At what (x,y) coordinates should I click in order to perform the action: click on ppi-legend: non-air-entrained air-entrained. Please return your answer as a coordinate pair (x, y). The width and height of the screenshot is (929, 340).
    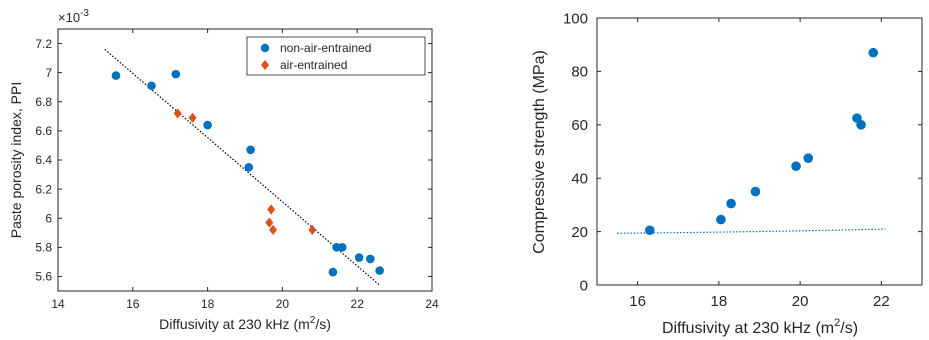
    Looking at the image, I should click on (336, 56).